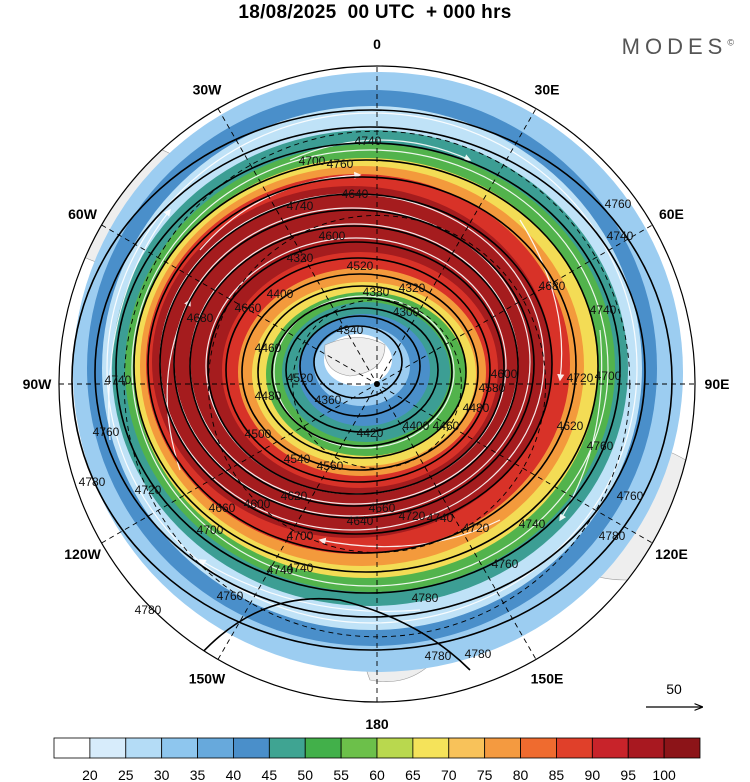 This screenshot has width=750, height=782. I want to click on colorbar-label: 100, so click(664, 774).